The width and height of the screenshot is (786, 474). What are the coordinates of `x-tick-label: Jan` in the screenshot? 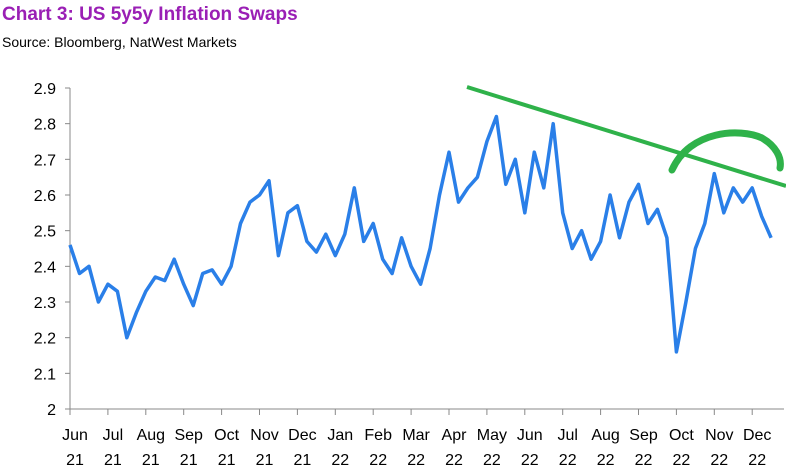 It's located at (340, 435).